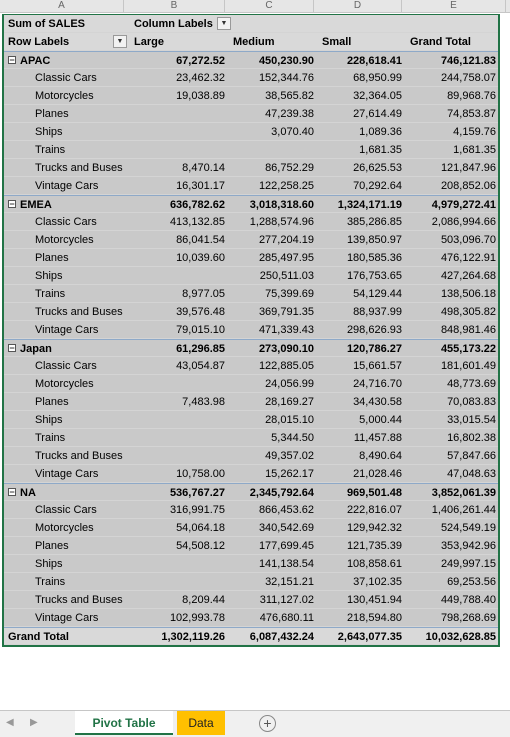 This screenshot has height=737, width=510. I want to click on value-small: 139,850.97, so click(374, 240).